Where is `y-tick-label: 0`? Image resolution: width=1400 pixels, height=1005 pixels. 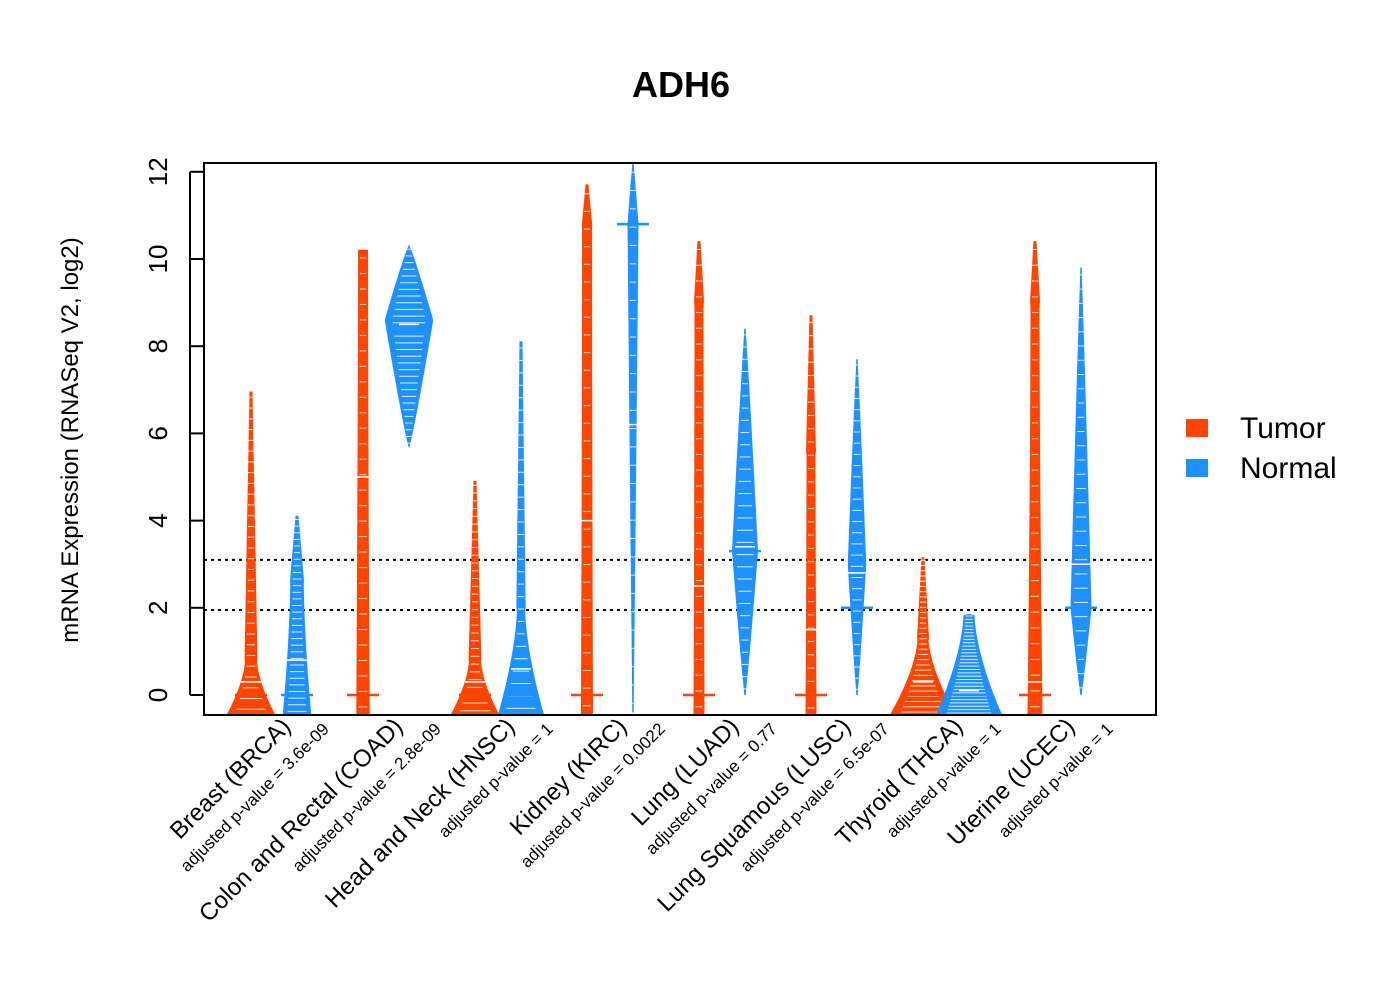 y-tick-label: 0 is located at coordinates (158, 695).